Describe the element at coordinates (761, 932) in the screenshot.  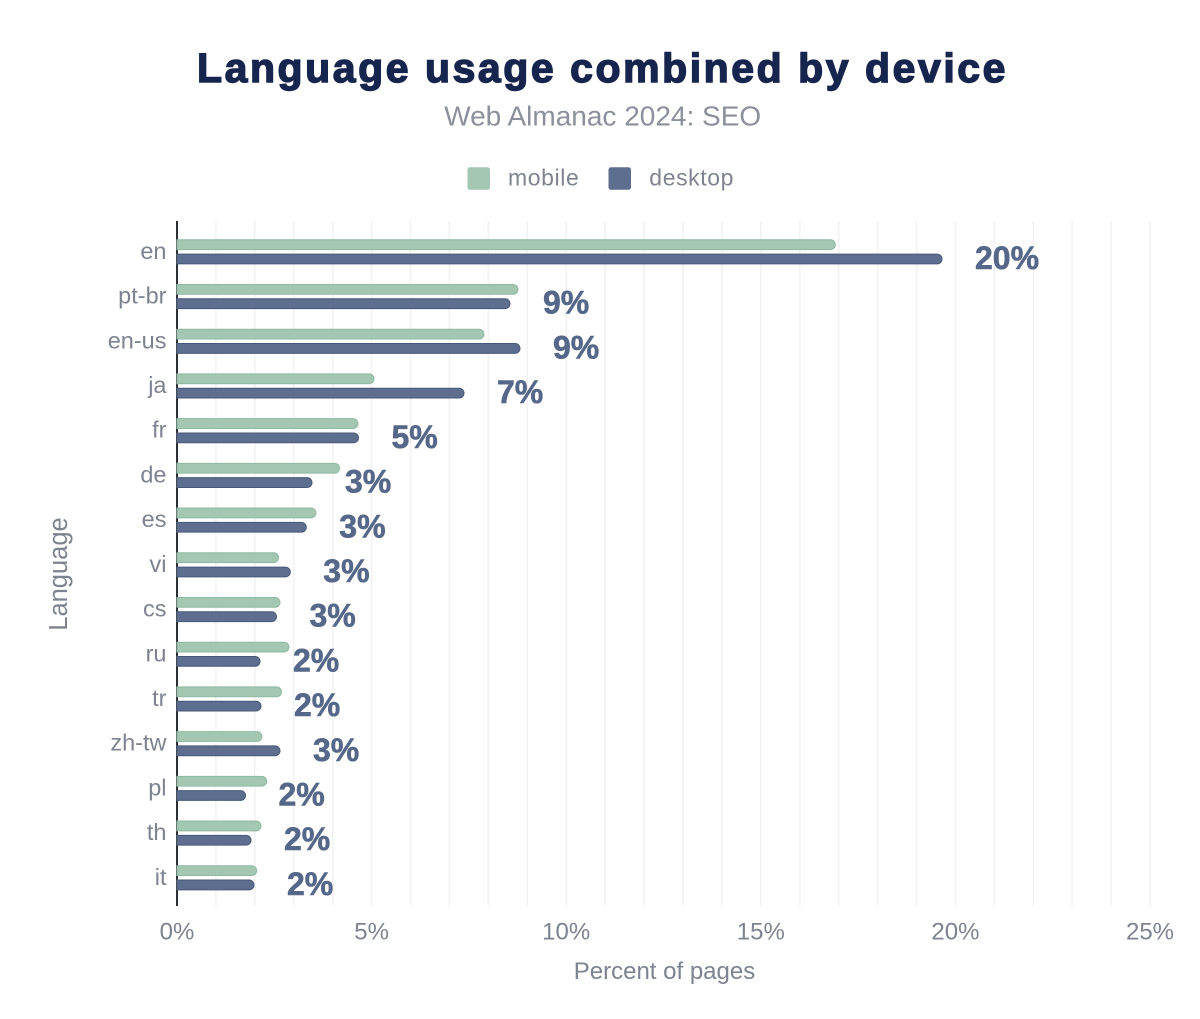
I see `svg-text: 15%` at that location.